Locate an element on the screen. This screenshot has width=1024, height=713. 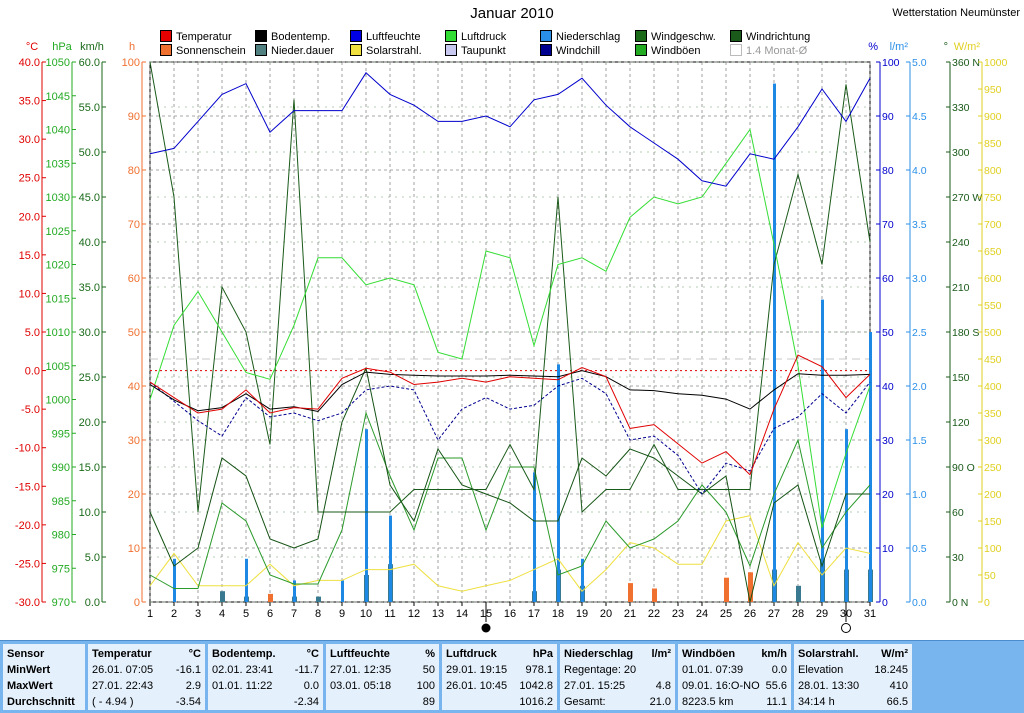
stats-cell-label: 26.01. 07:05 is located at coordinates (123, 670).